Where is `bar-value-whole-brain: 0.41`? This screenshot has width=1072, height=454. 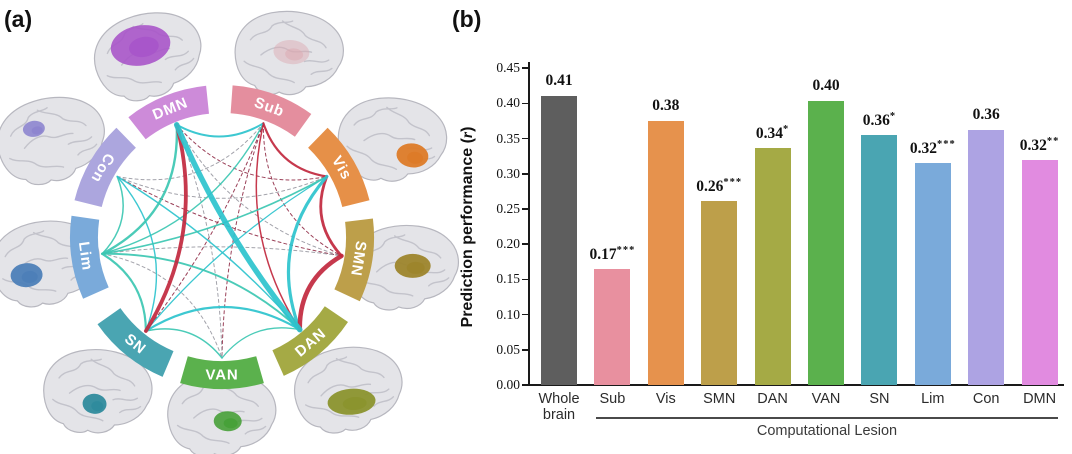
bar-value-whole-brain: 0.41 is located at coordinates (559, 81).